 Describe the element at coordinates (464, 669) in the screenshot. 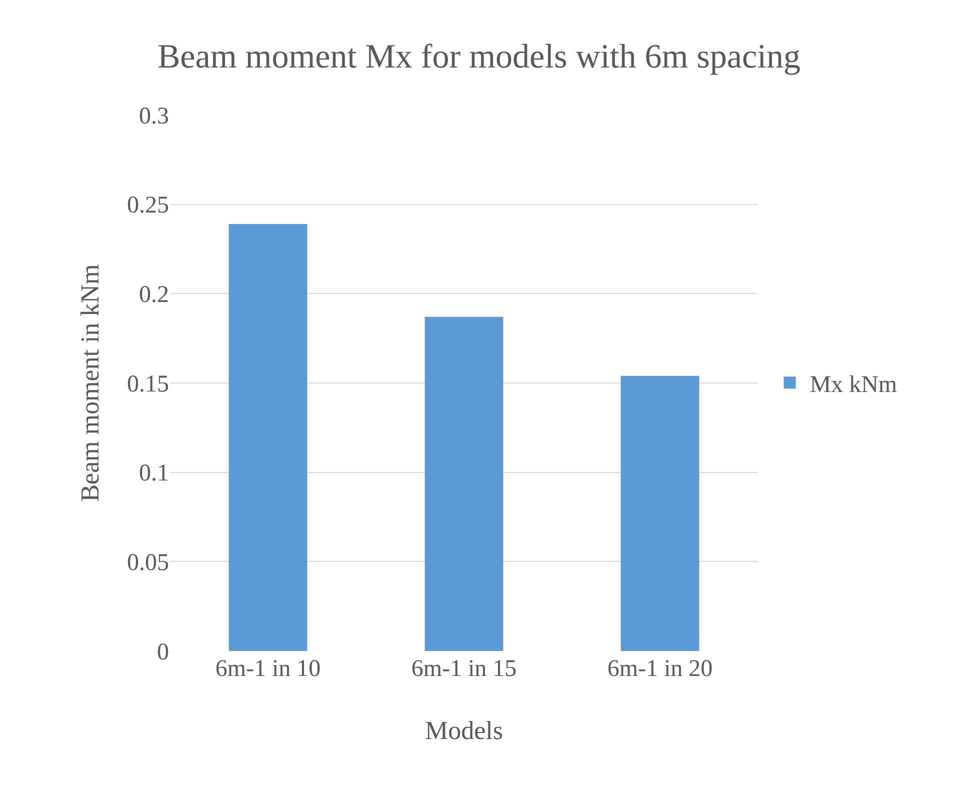

I see `x-tick-label: 6m-1 in 15` at that location.